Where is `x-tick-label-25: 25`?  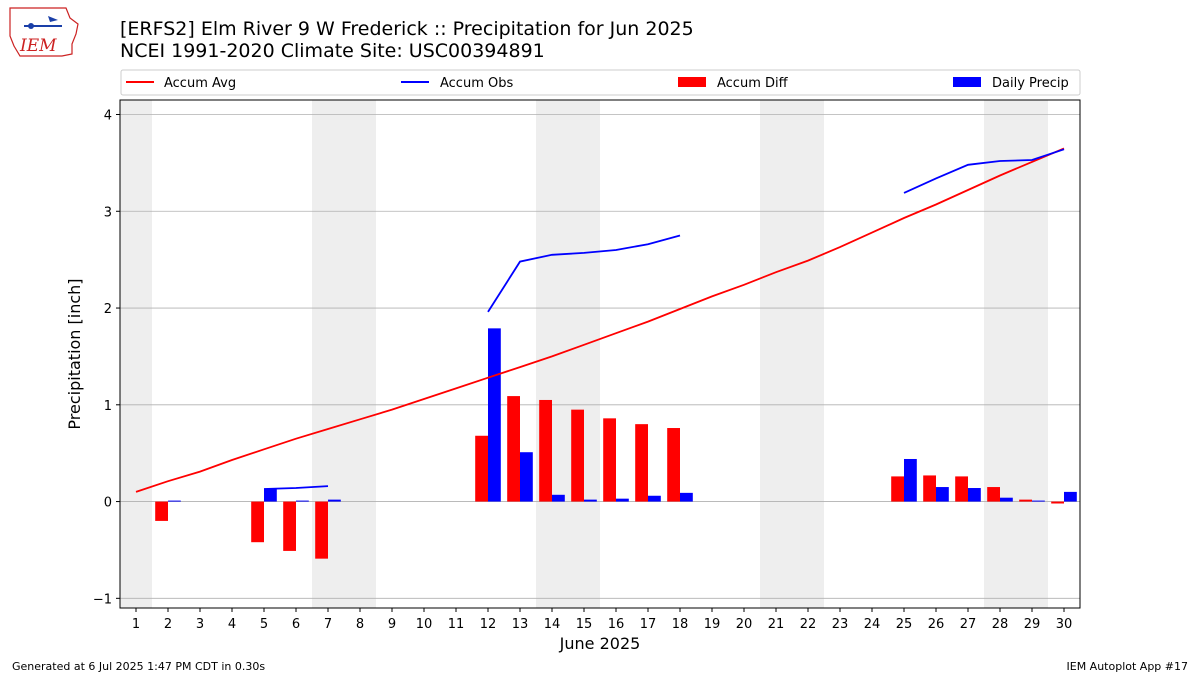 x-tick-label-25: 25 is located at coordinates (904, 624).